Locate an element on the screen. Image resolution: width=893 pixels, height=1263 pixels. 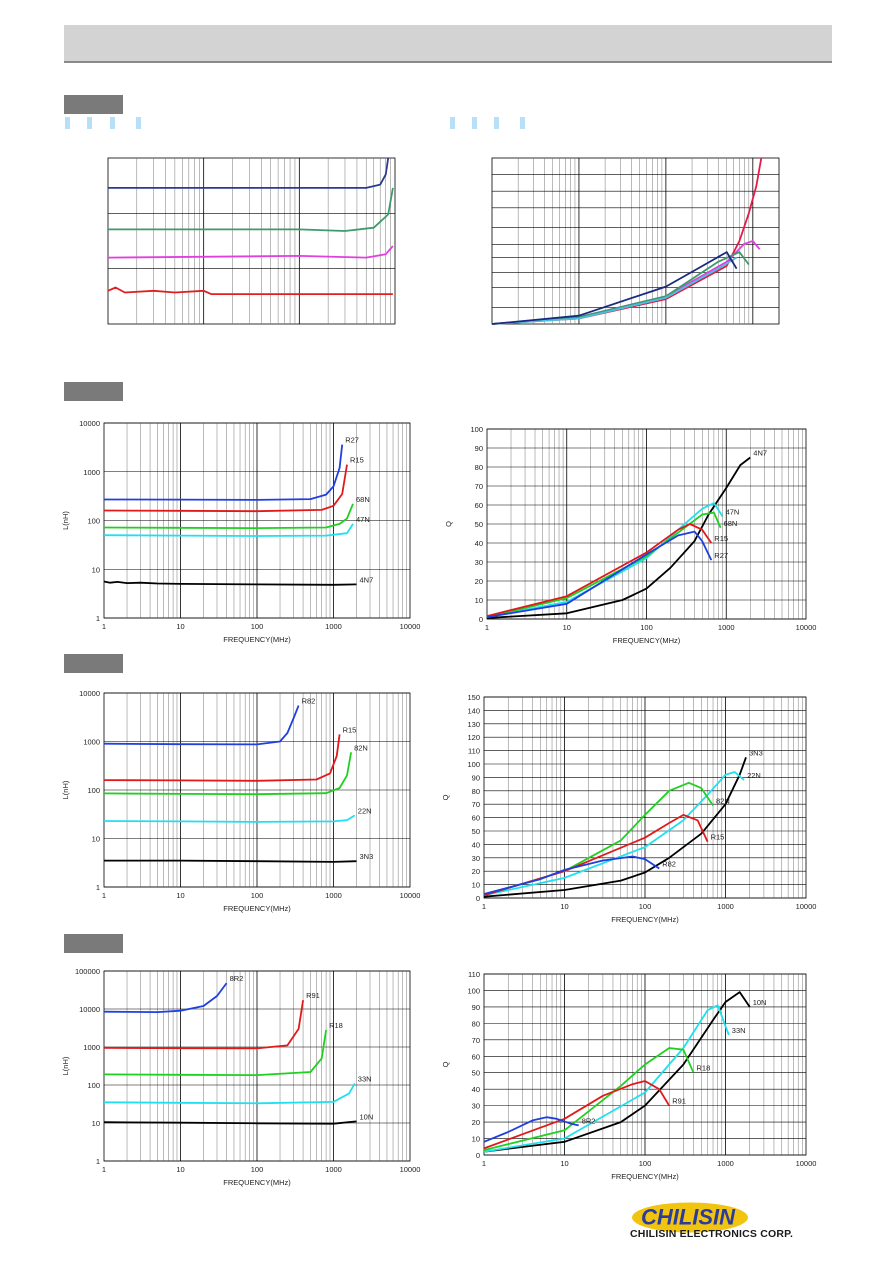
chilisin-logo: CHILISIN is located at coordinates (690, 1217).